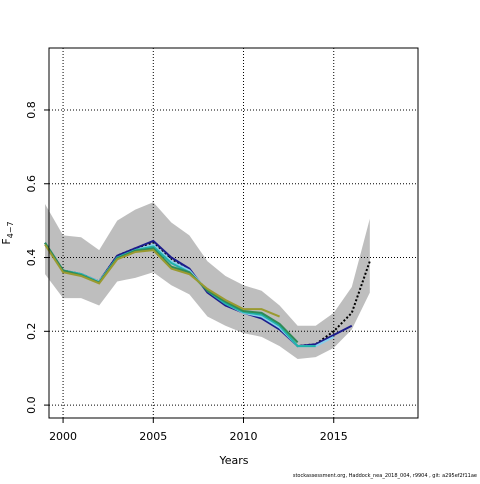 The width and height of the screenshot is (480, 484). What do you see at coordinates (6, 241) in the screenshot?
I see `y-label-main: F` at bounding box center [6, 241].